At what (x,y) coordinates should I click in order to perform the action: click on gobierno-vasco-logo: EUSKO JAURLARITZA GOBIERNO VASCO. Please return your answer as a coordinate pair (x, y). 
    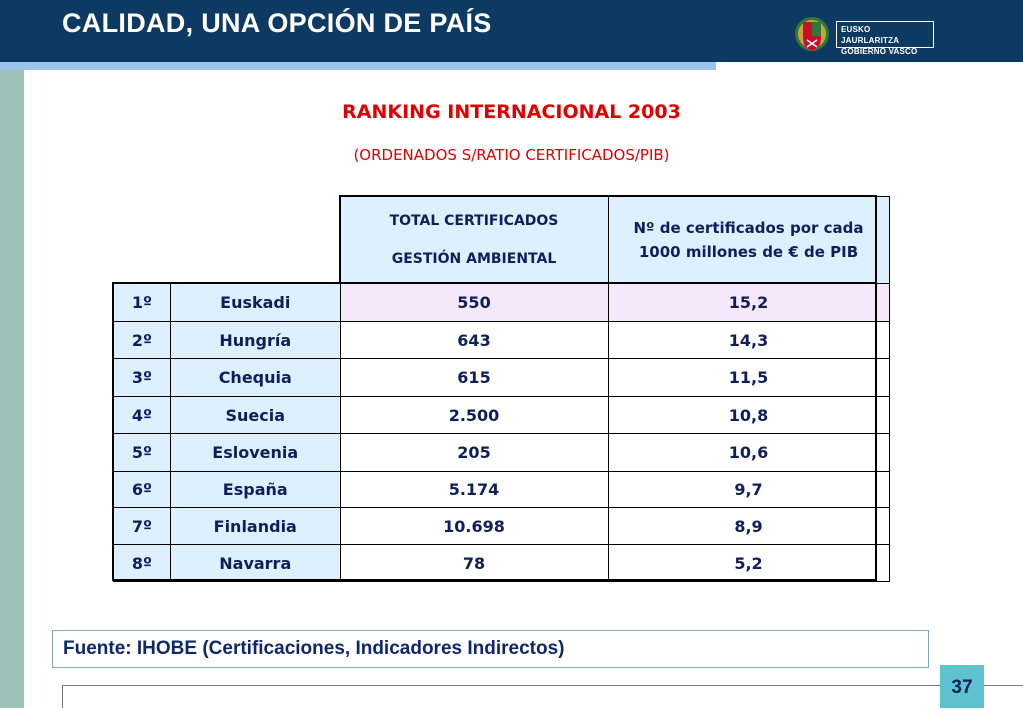
    Looking at the image, I should click on (869, 35).